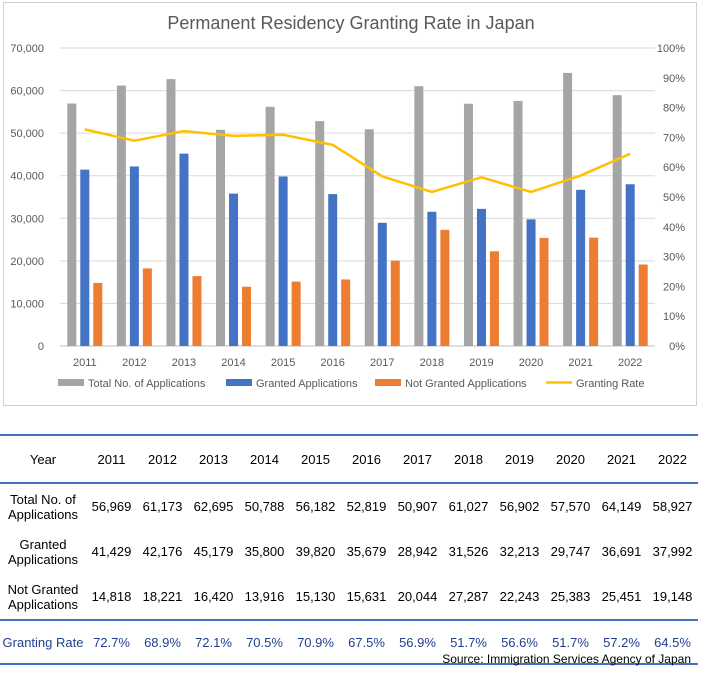  Describe the element at coordinates (43, 642) in the screenshot. I see `row-label: Granting Rate` at that location.